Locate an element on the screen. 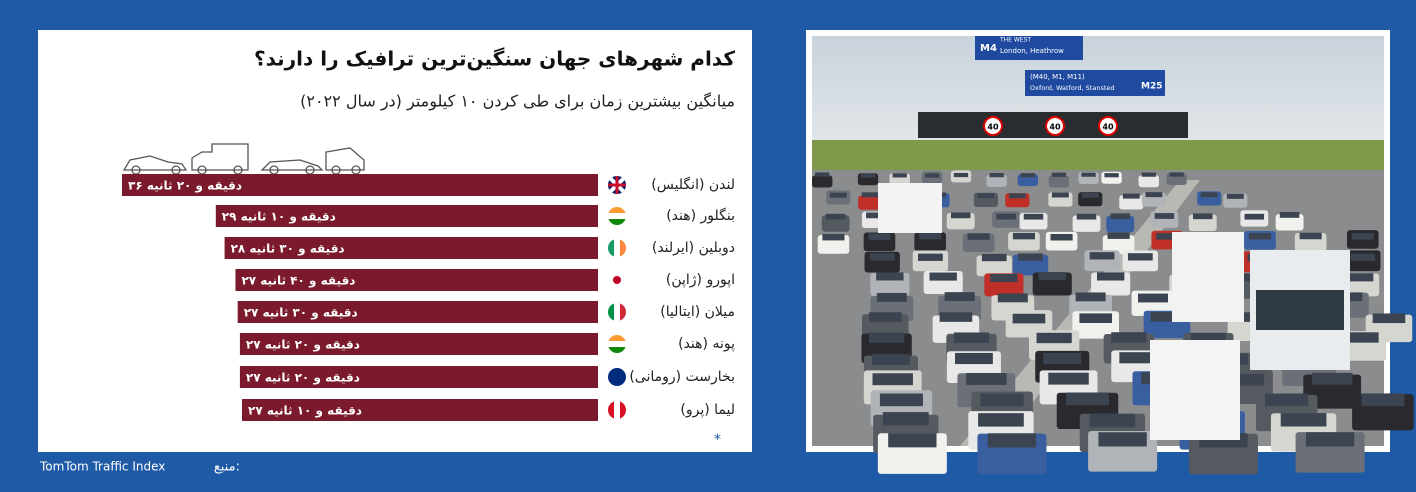 This screenshot has width=1416, height=492. category-label: لندن (انگلیس) is located at coordinates (693, 184).